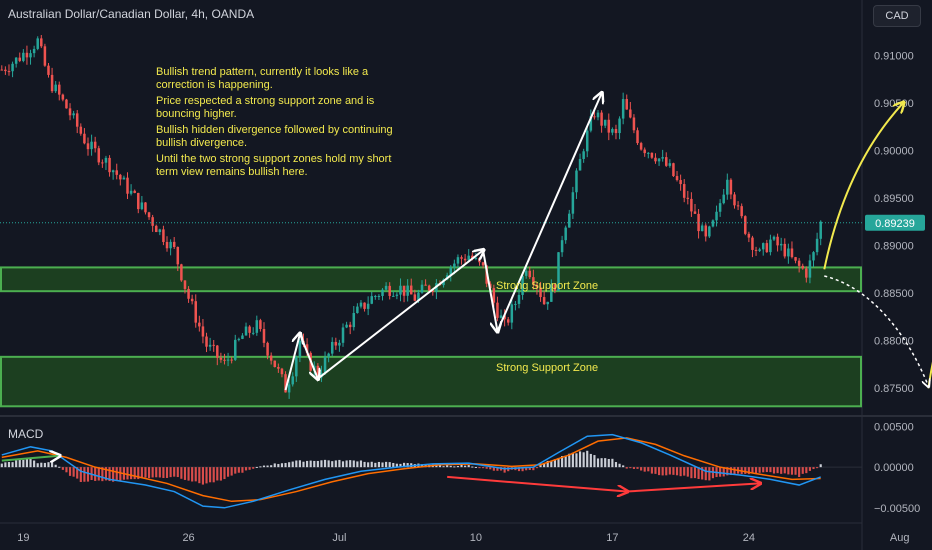  Describe the element at coordinates (23, 538) in the screenshot. I see `time-tick-label: 19` at that location.